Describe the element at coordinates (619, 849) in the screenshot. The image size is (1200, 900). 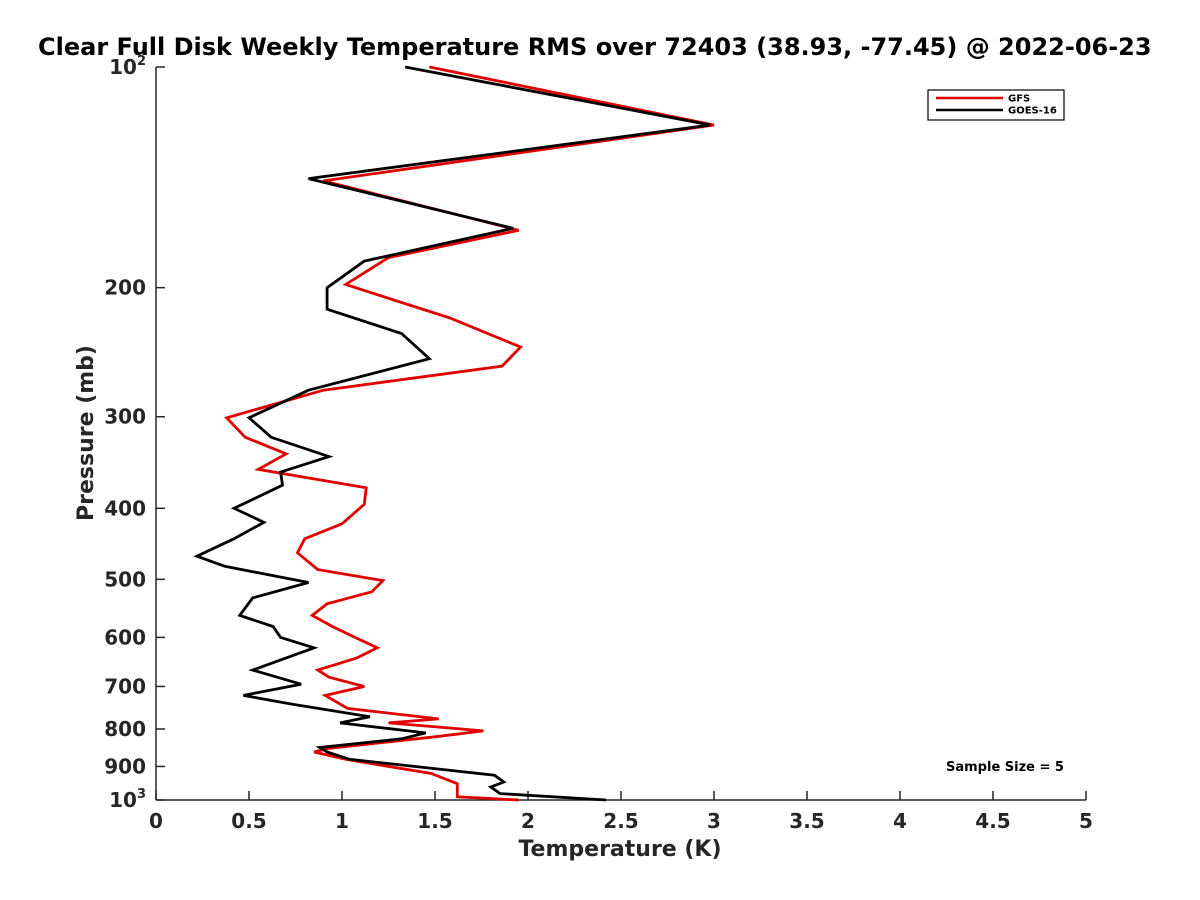
I see `x-axis-label: Temperature (K)` at that location.